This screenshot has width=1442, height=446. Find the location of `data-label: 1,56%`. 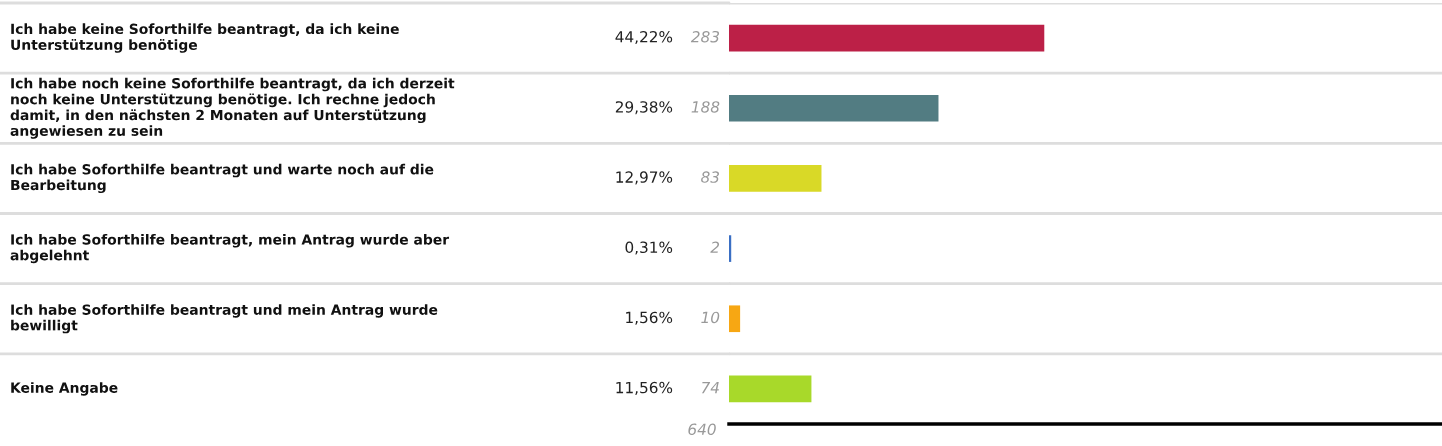

data-label: 1,56% is located at coordinates (649, 318).